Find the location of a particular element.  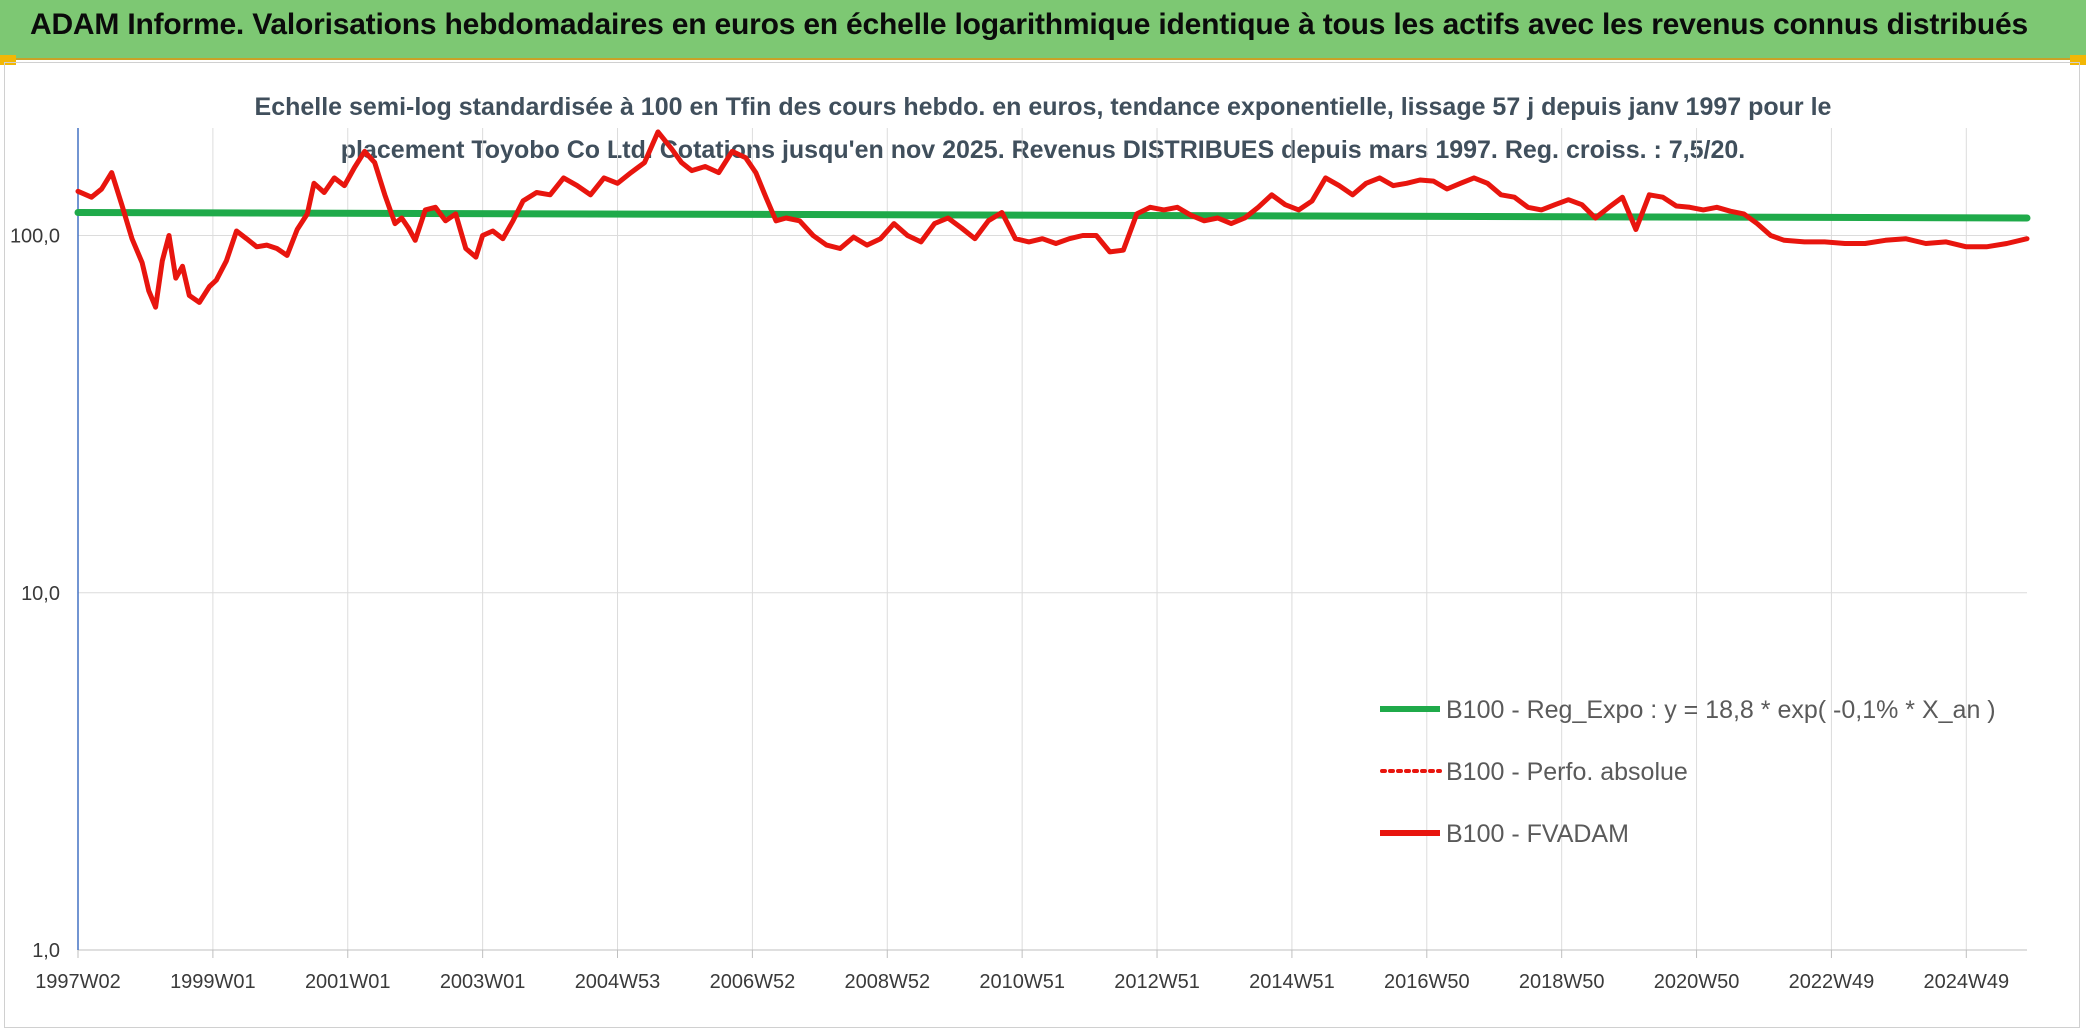

x-tick-label: 2003W01 is located at coordinates (483, 982).